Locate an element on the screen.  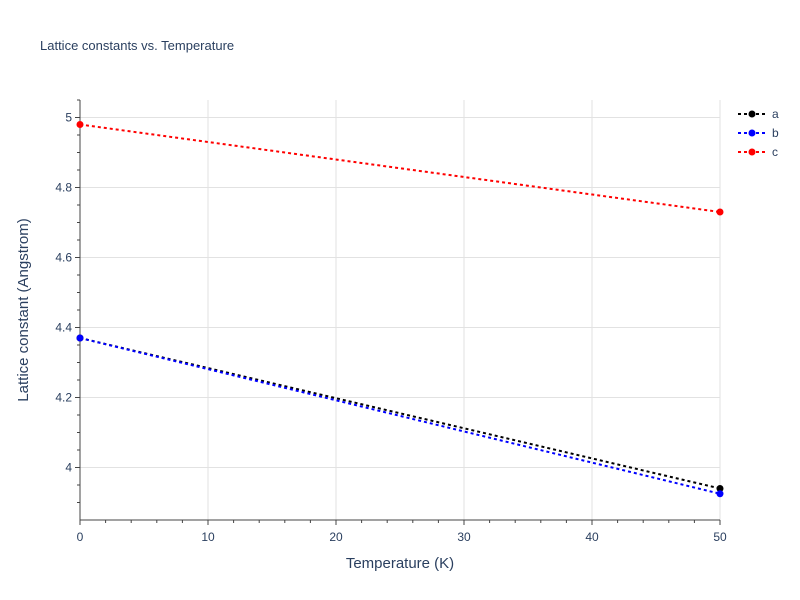
series-line-c is located at coordinates (400, 168).